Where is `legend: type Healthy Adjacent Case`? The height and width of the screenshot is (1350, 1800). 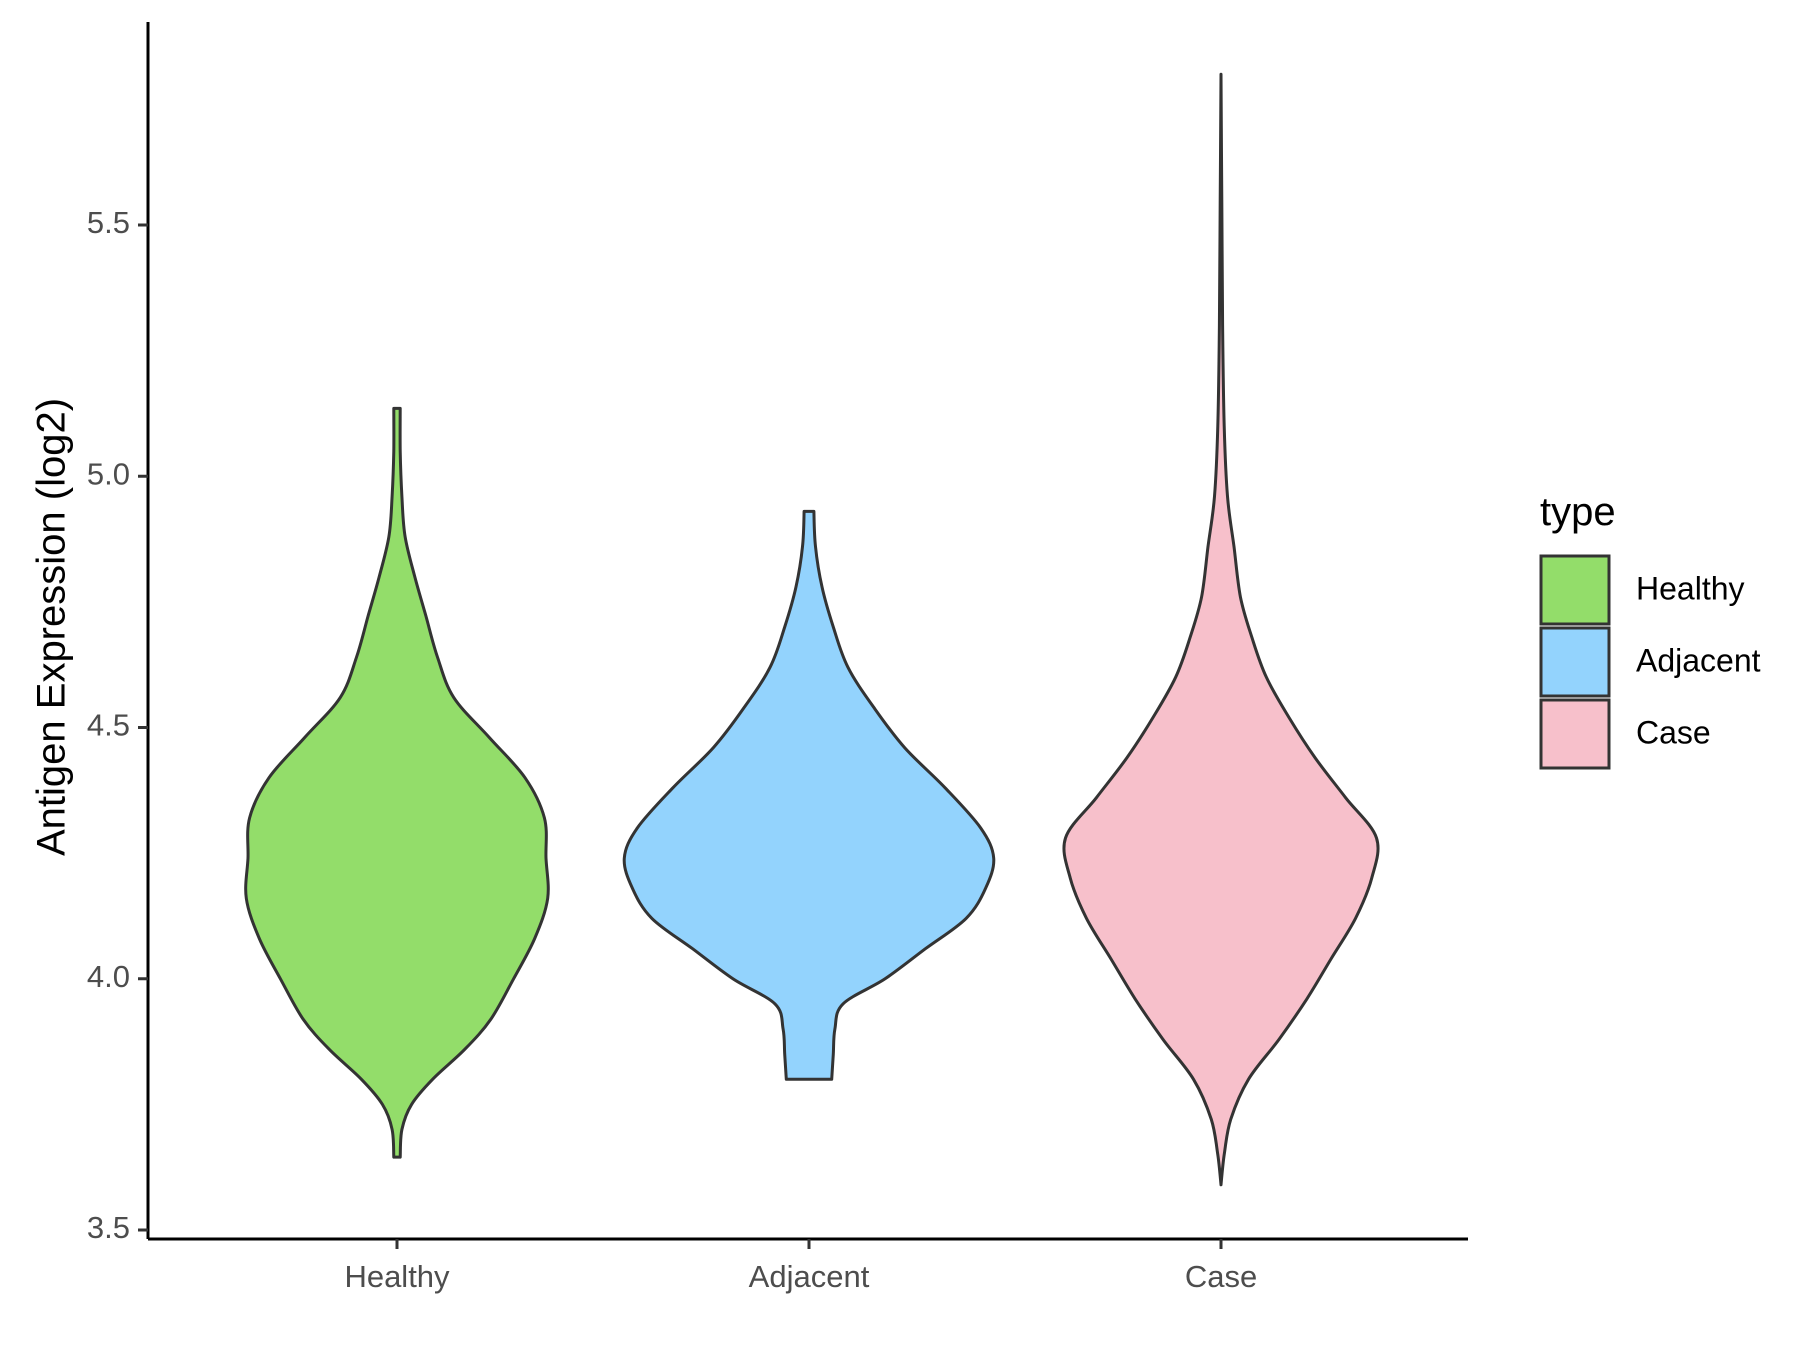 legend: type Healthy Adjacent Case is located at coordinates (1650, 630).